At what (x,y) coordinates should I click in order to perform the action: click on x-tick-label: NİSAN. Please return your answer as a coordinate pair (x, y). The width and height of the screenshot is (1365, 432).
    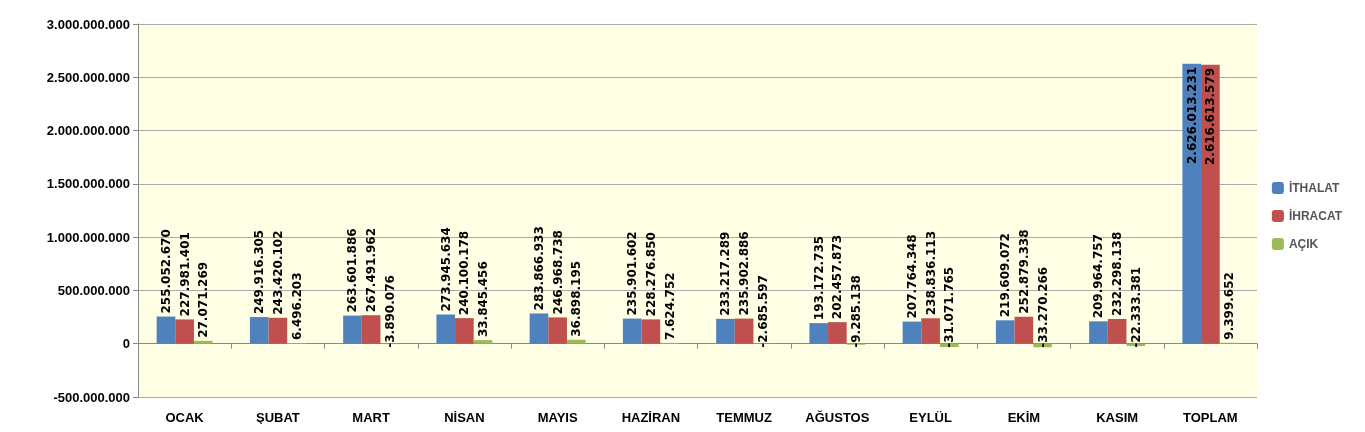
    Looking at the image, I should click on (464, 417).